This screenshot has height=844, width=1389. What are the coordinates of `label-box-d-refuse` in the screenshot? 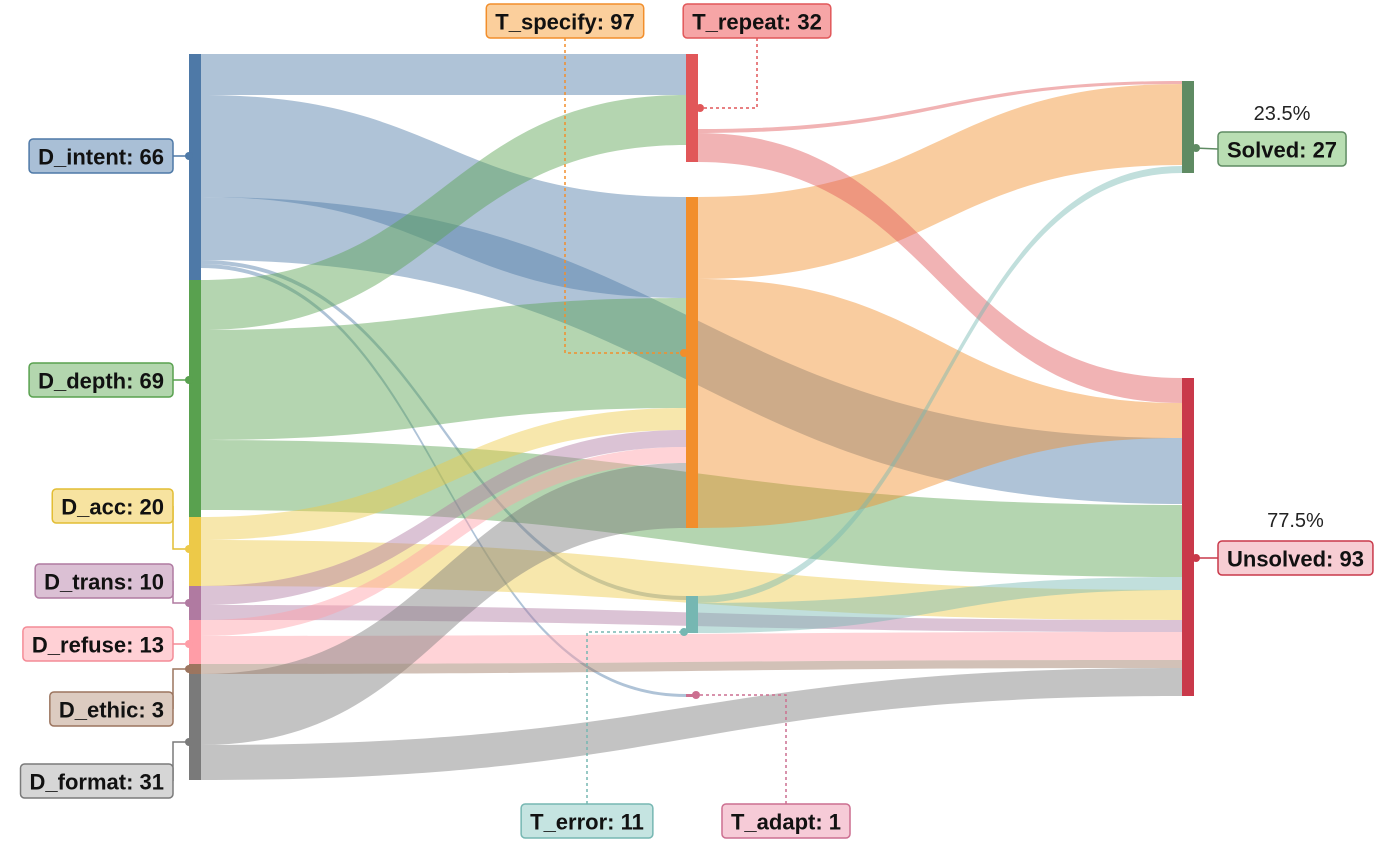 It's located at (98, 644).